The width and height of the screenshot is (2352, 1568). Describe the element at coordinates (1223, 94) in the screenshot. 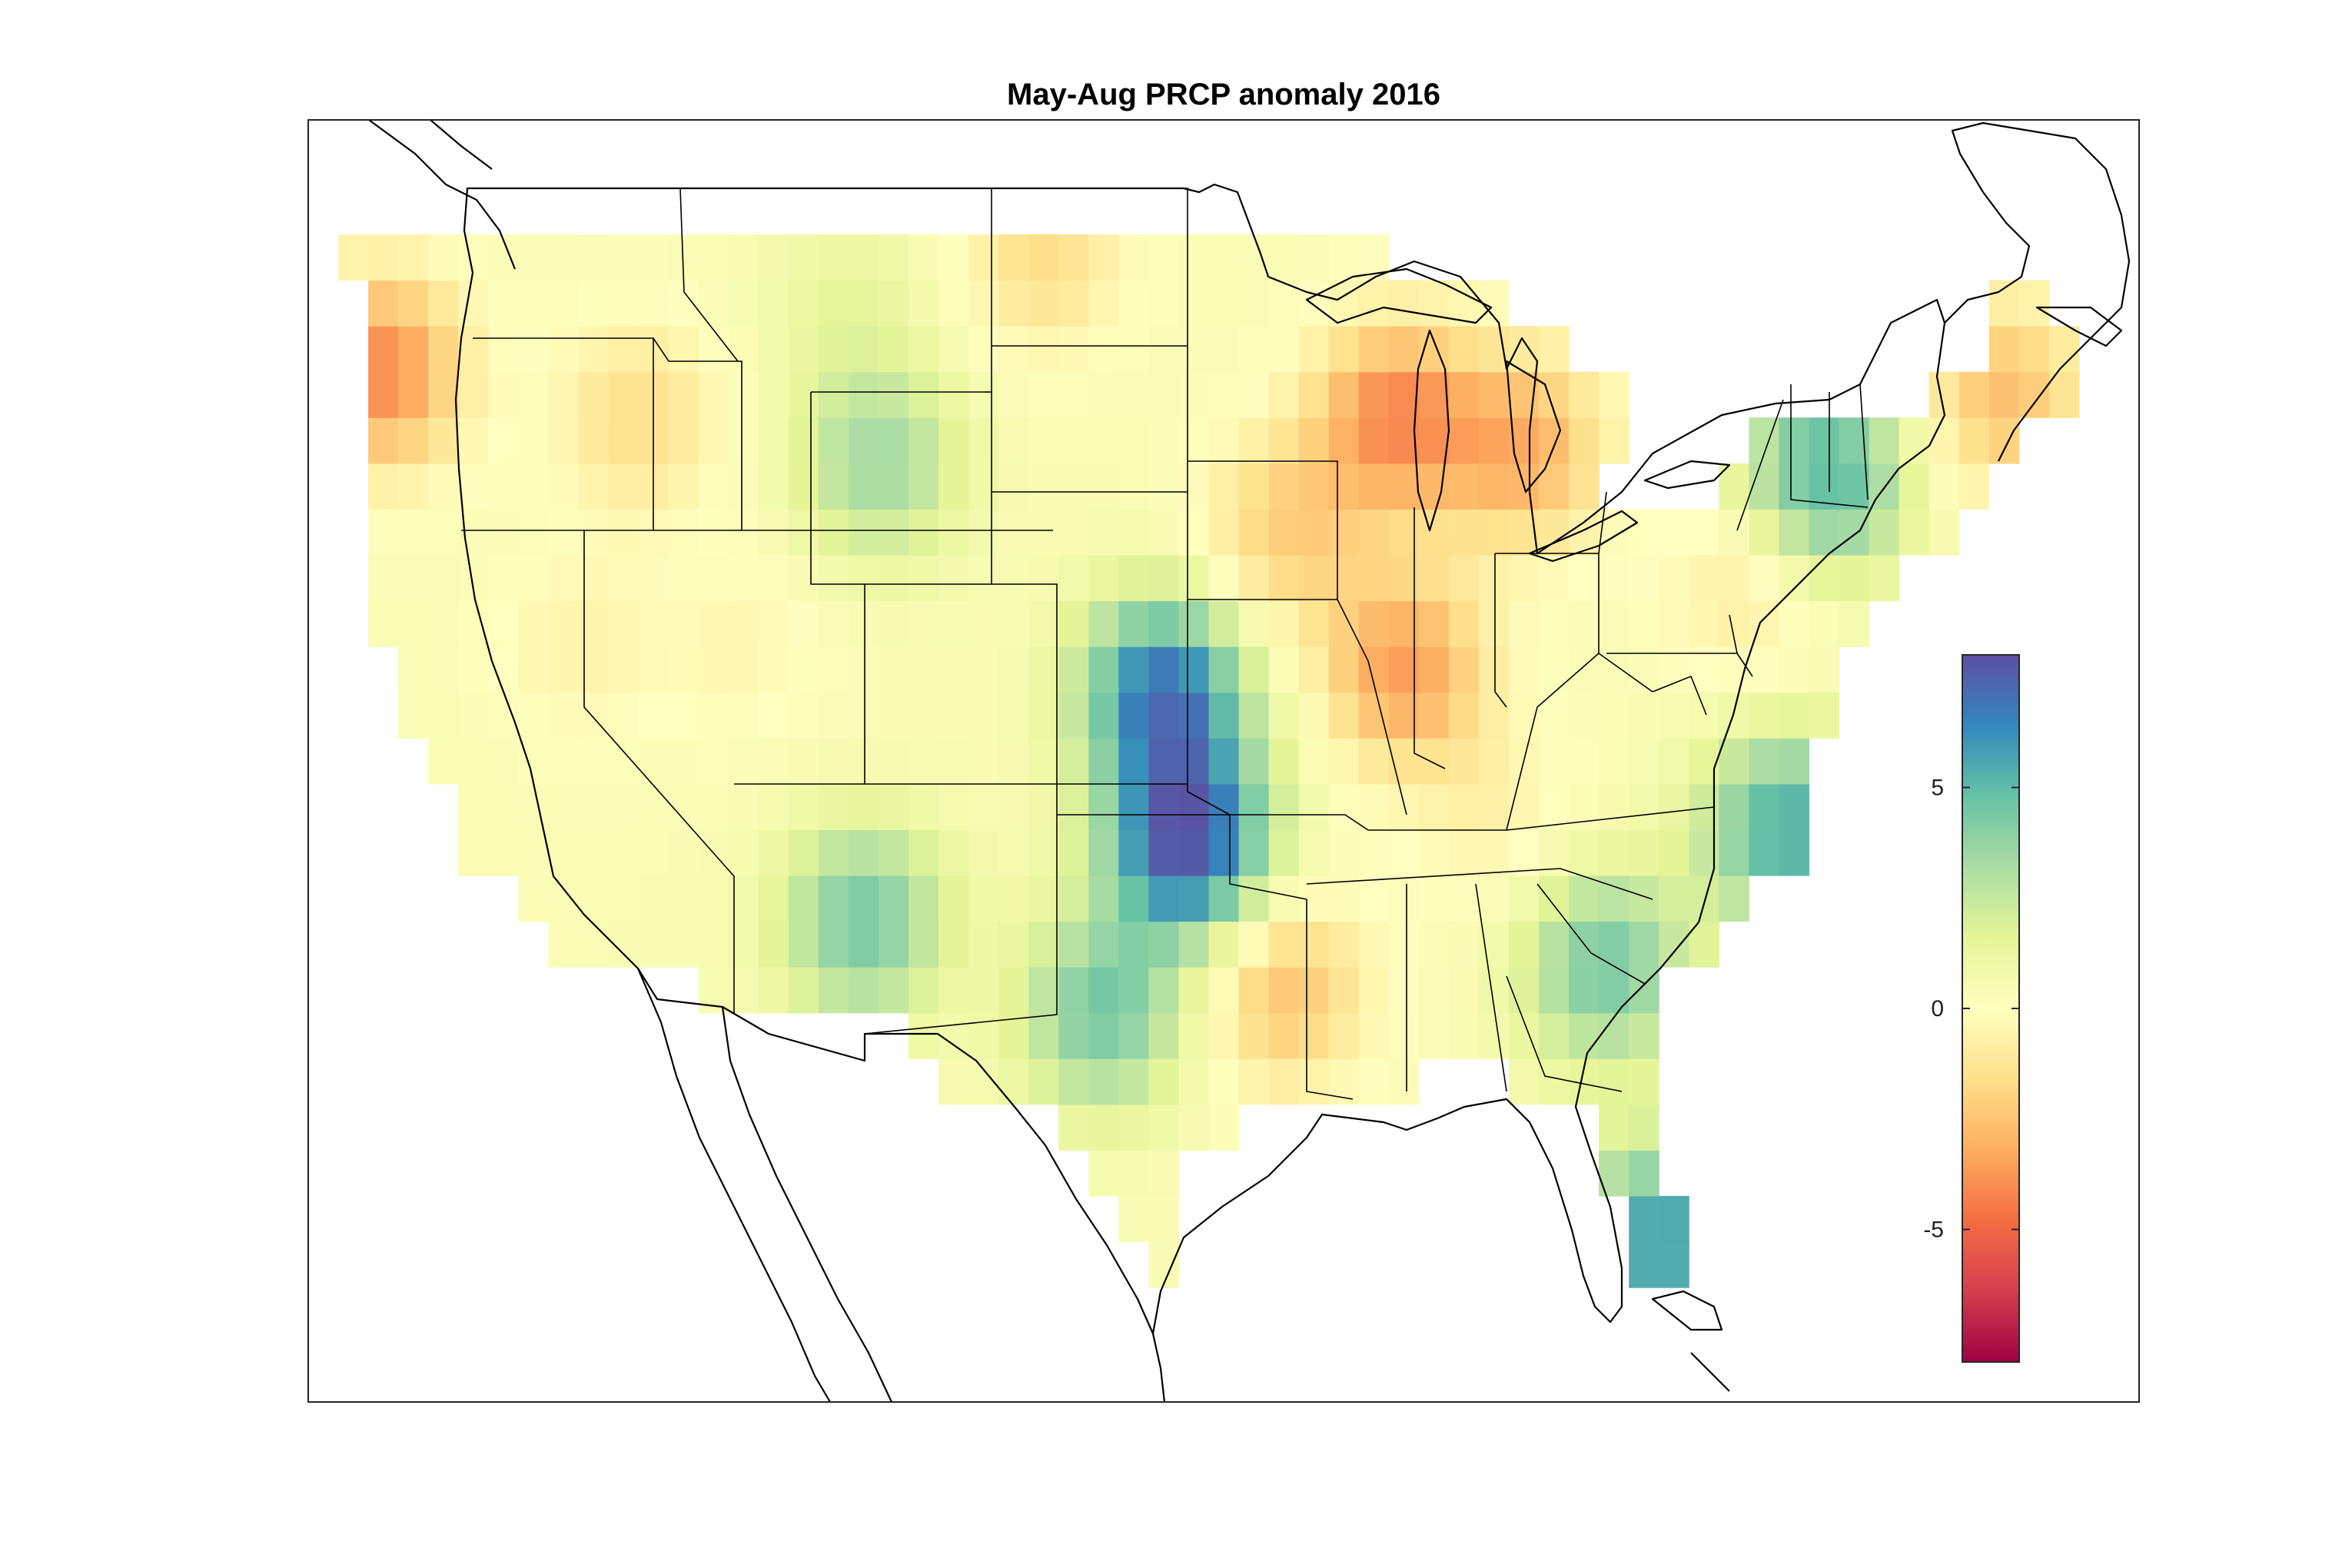

I see `chart-title: May-Aug PRCP anomaly 2016` at that location.